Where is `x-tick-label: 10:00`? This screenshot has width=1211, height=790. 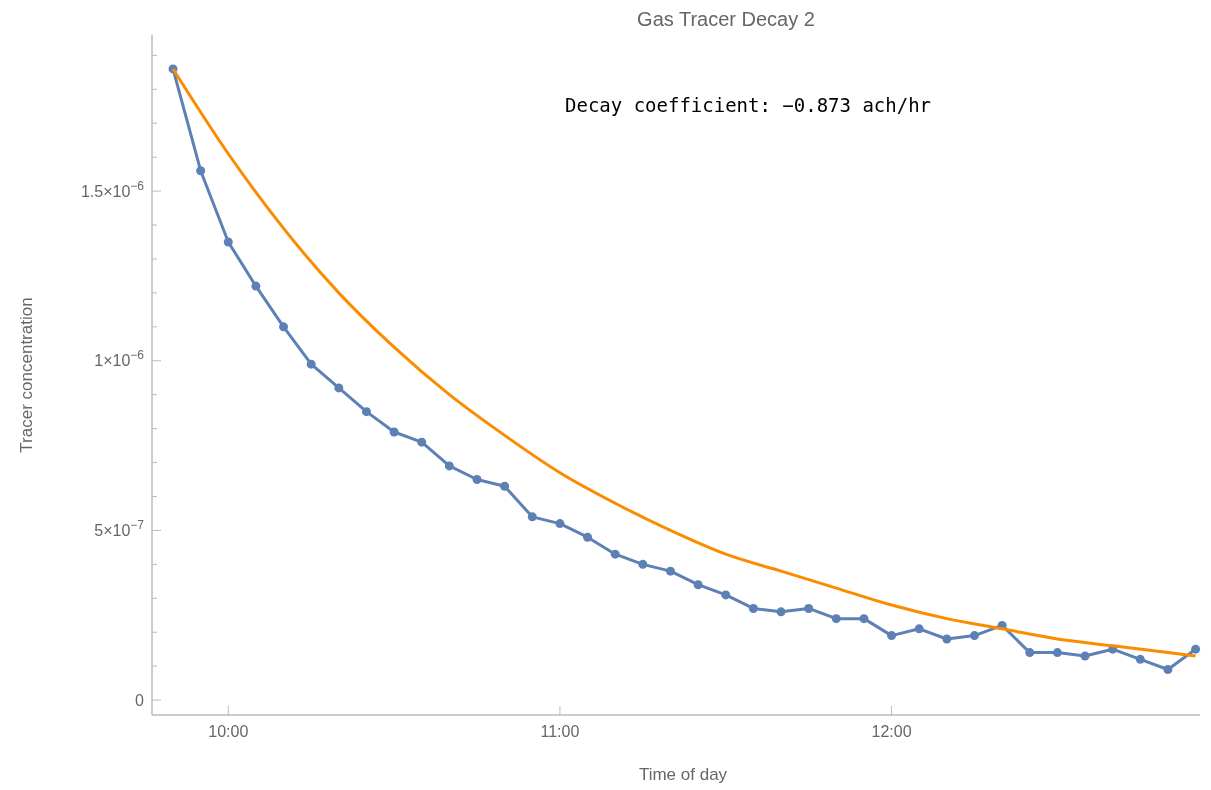 x-tick-label: 10:00 is located at coordinates (228, 731).